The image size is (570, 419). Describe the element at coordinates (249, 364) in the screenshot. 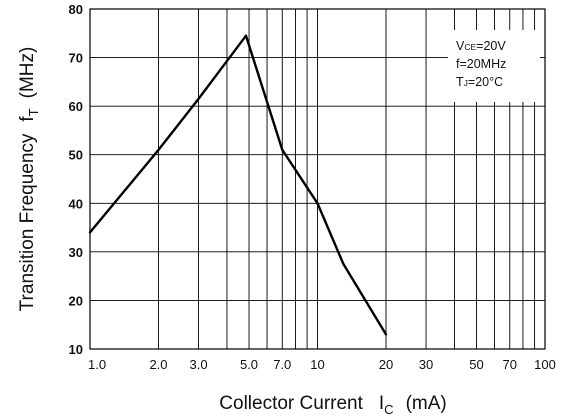

I see `x-tick-label: 5.0` at that location.